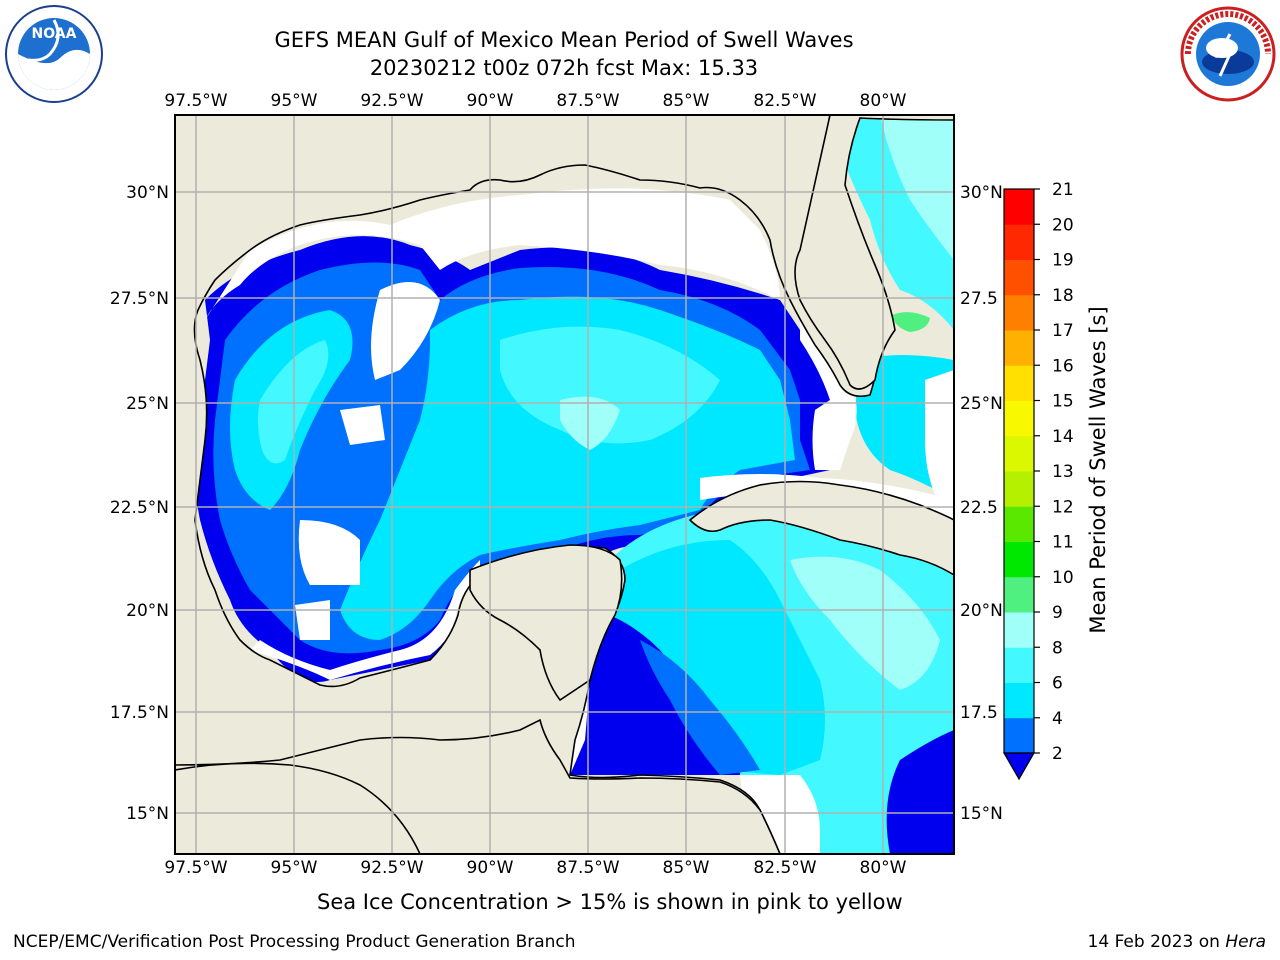 This screenshot has width=1280, height=960. I want to click on colorbar: 2 4 6 8 9 10 11 12 13 14 15 16 17 18 19 20 21, so click(1038, 480).